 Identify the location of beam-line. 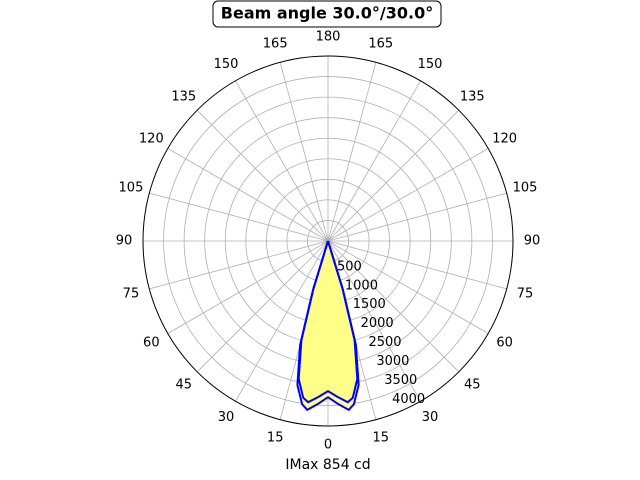
(328, 322).